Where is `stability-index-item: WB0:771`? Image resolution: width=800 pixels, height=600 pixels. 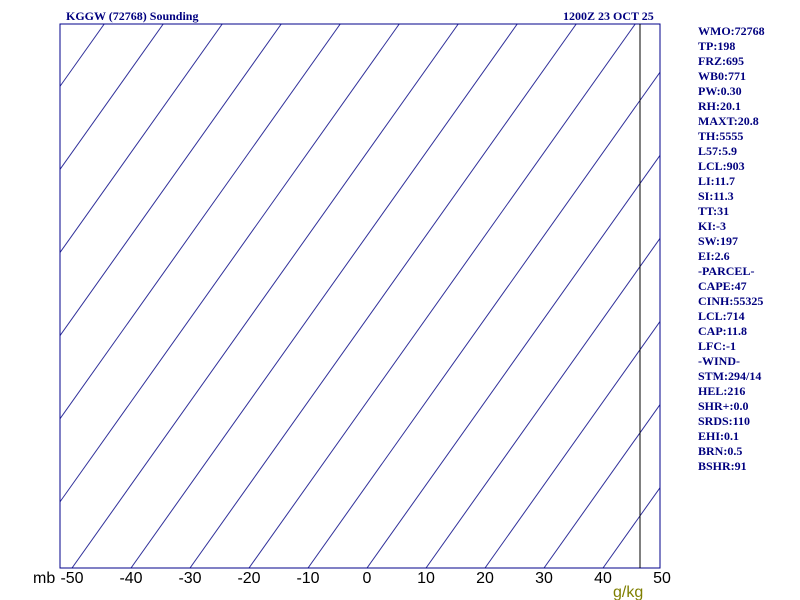
stability-index-item: WB0:771 is located at coordinates (722, 76).